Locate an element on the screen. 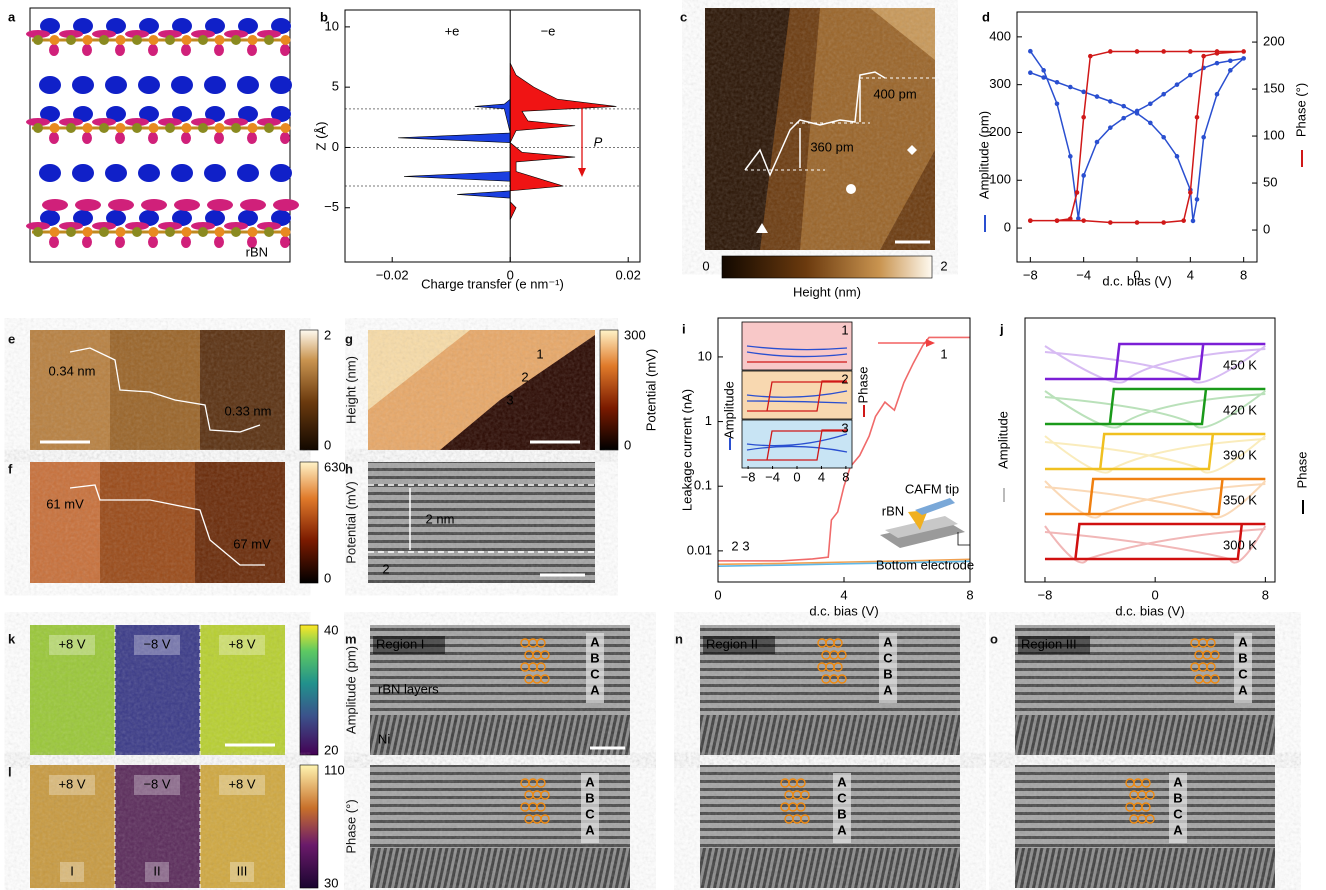 The image size is (1326, 890). height-profile is located at coordinates (165, 390).